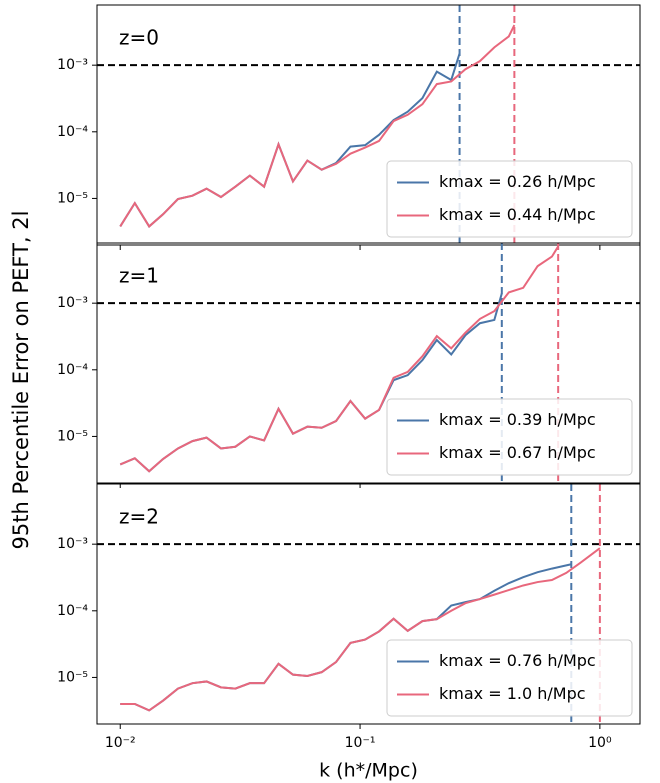  I want to click on panel-label: z=0, so click(139, 38).